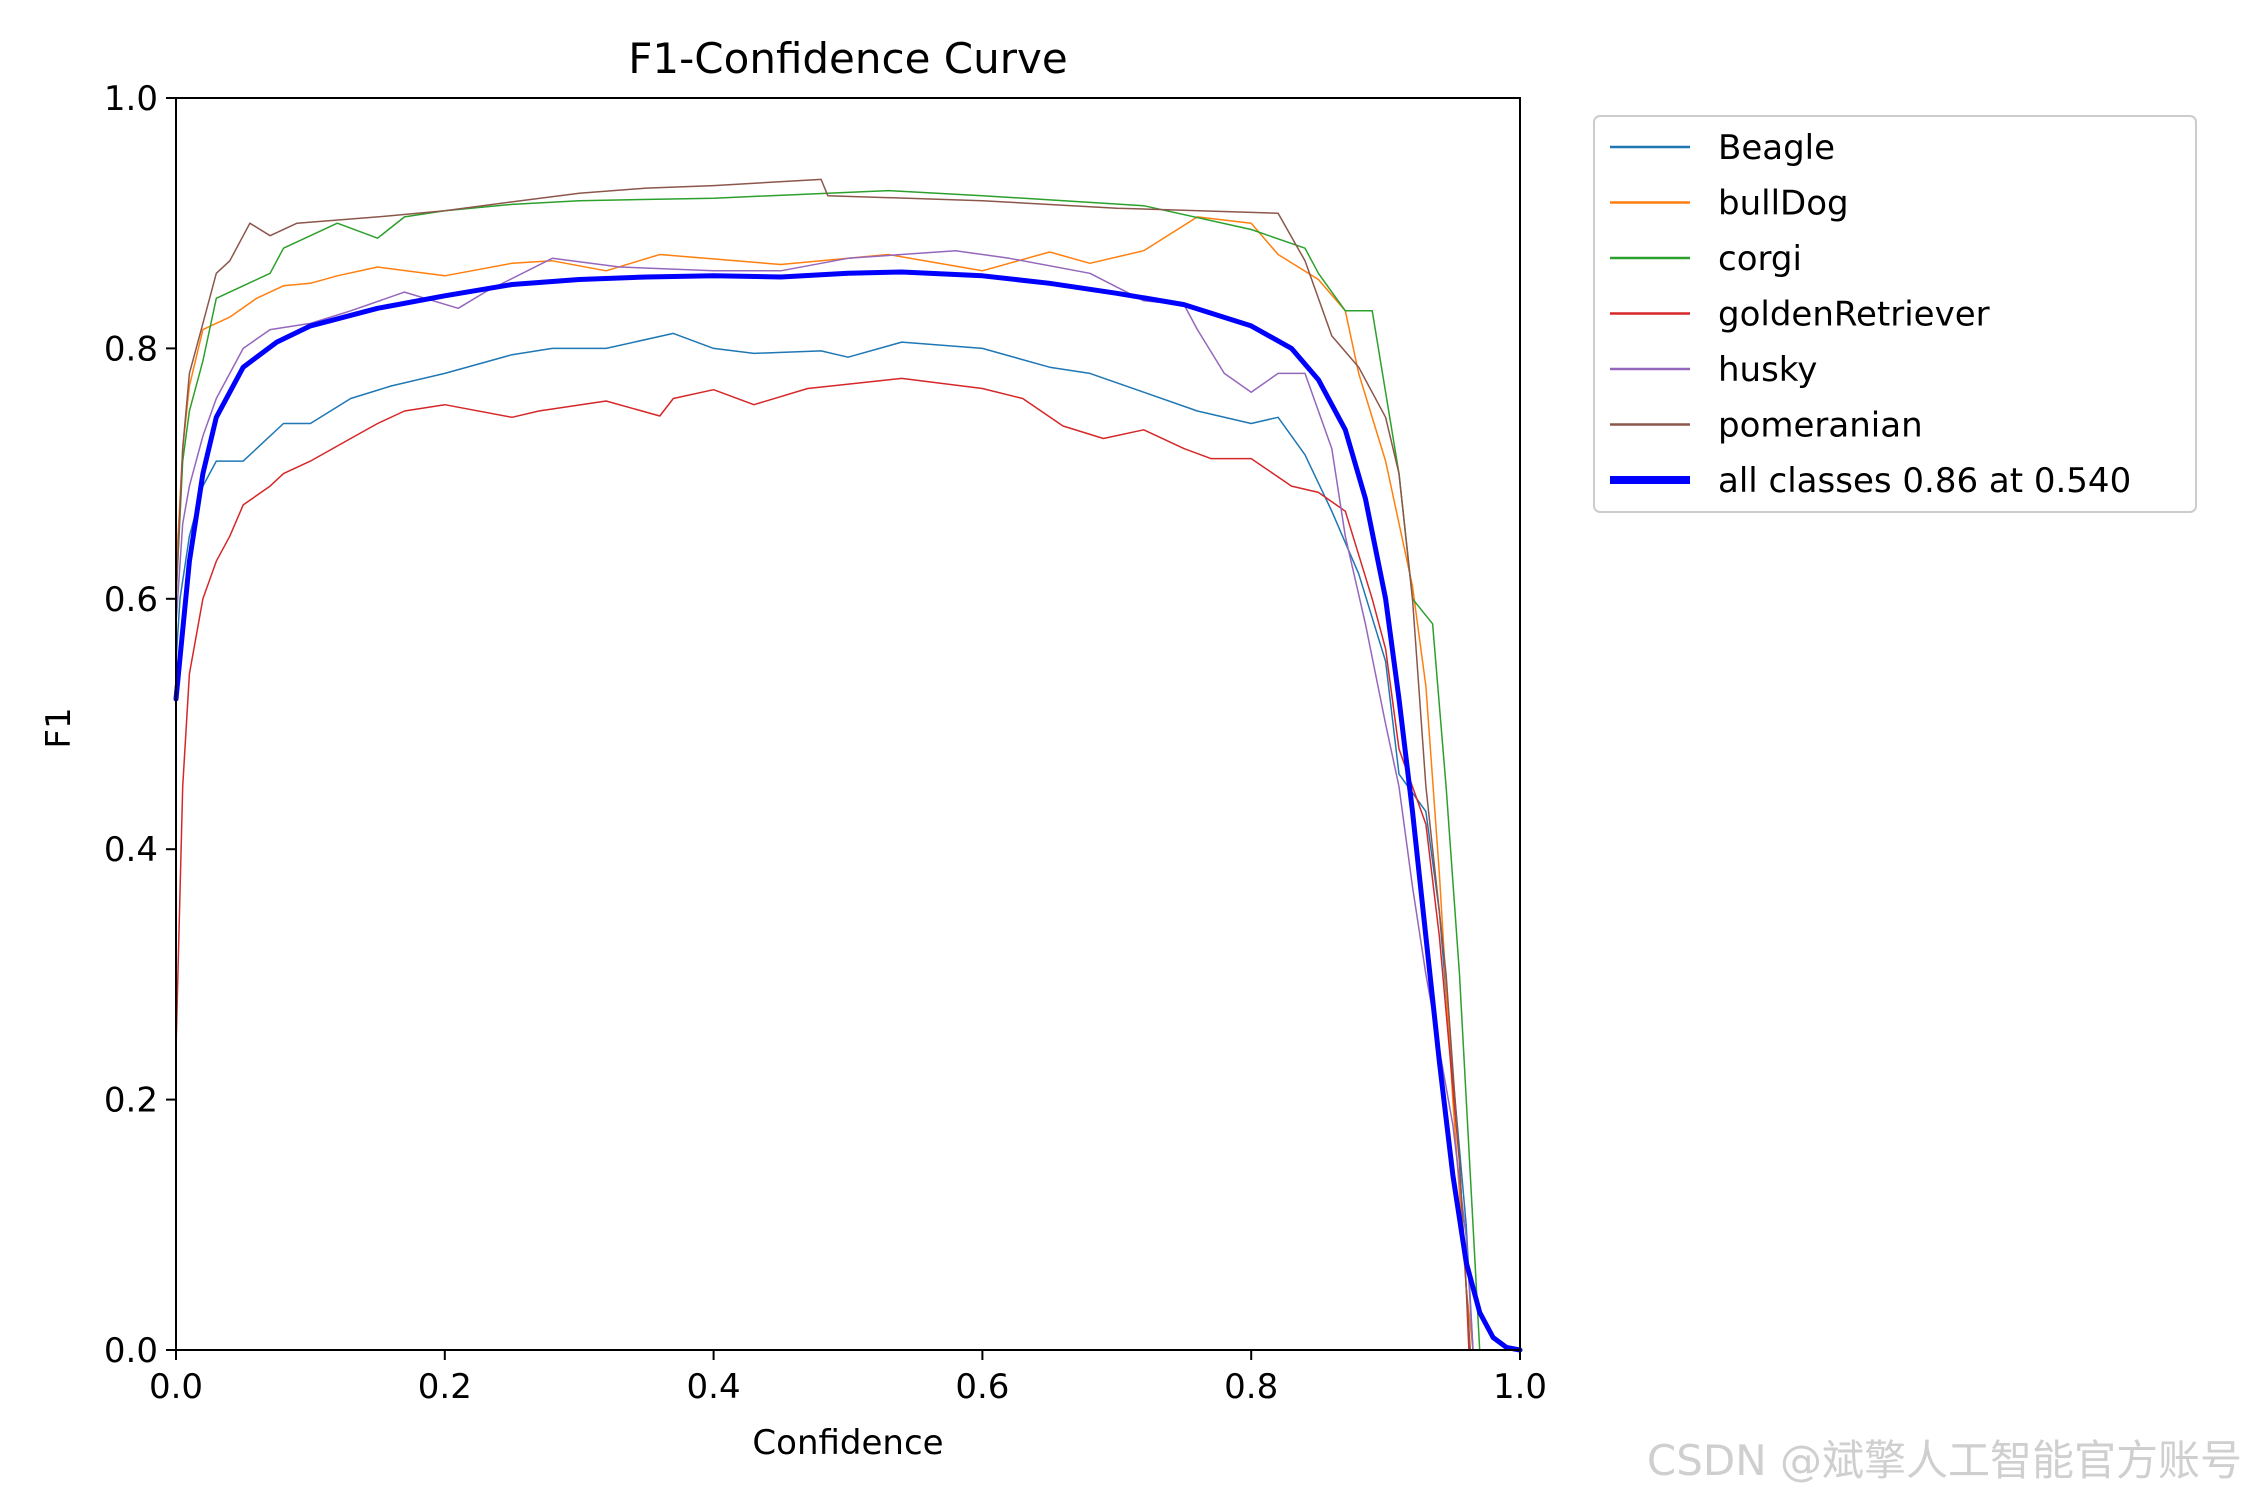  I want to click on x-axis-label: Confidence, so click(847, 1443).